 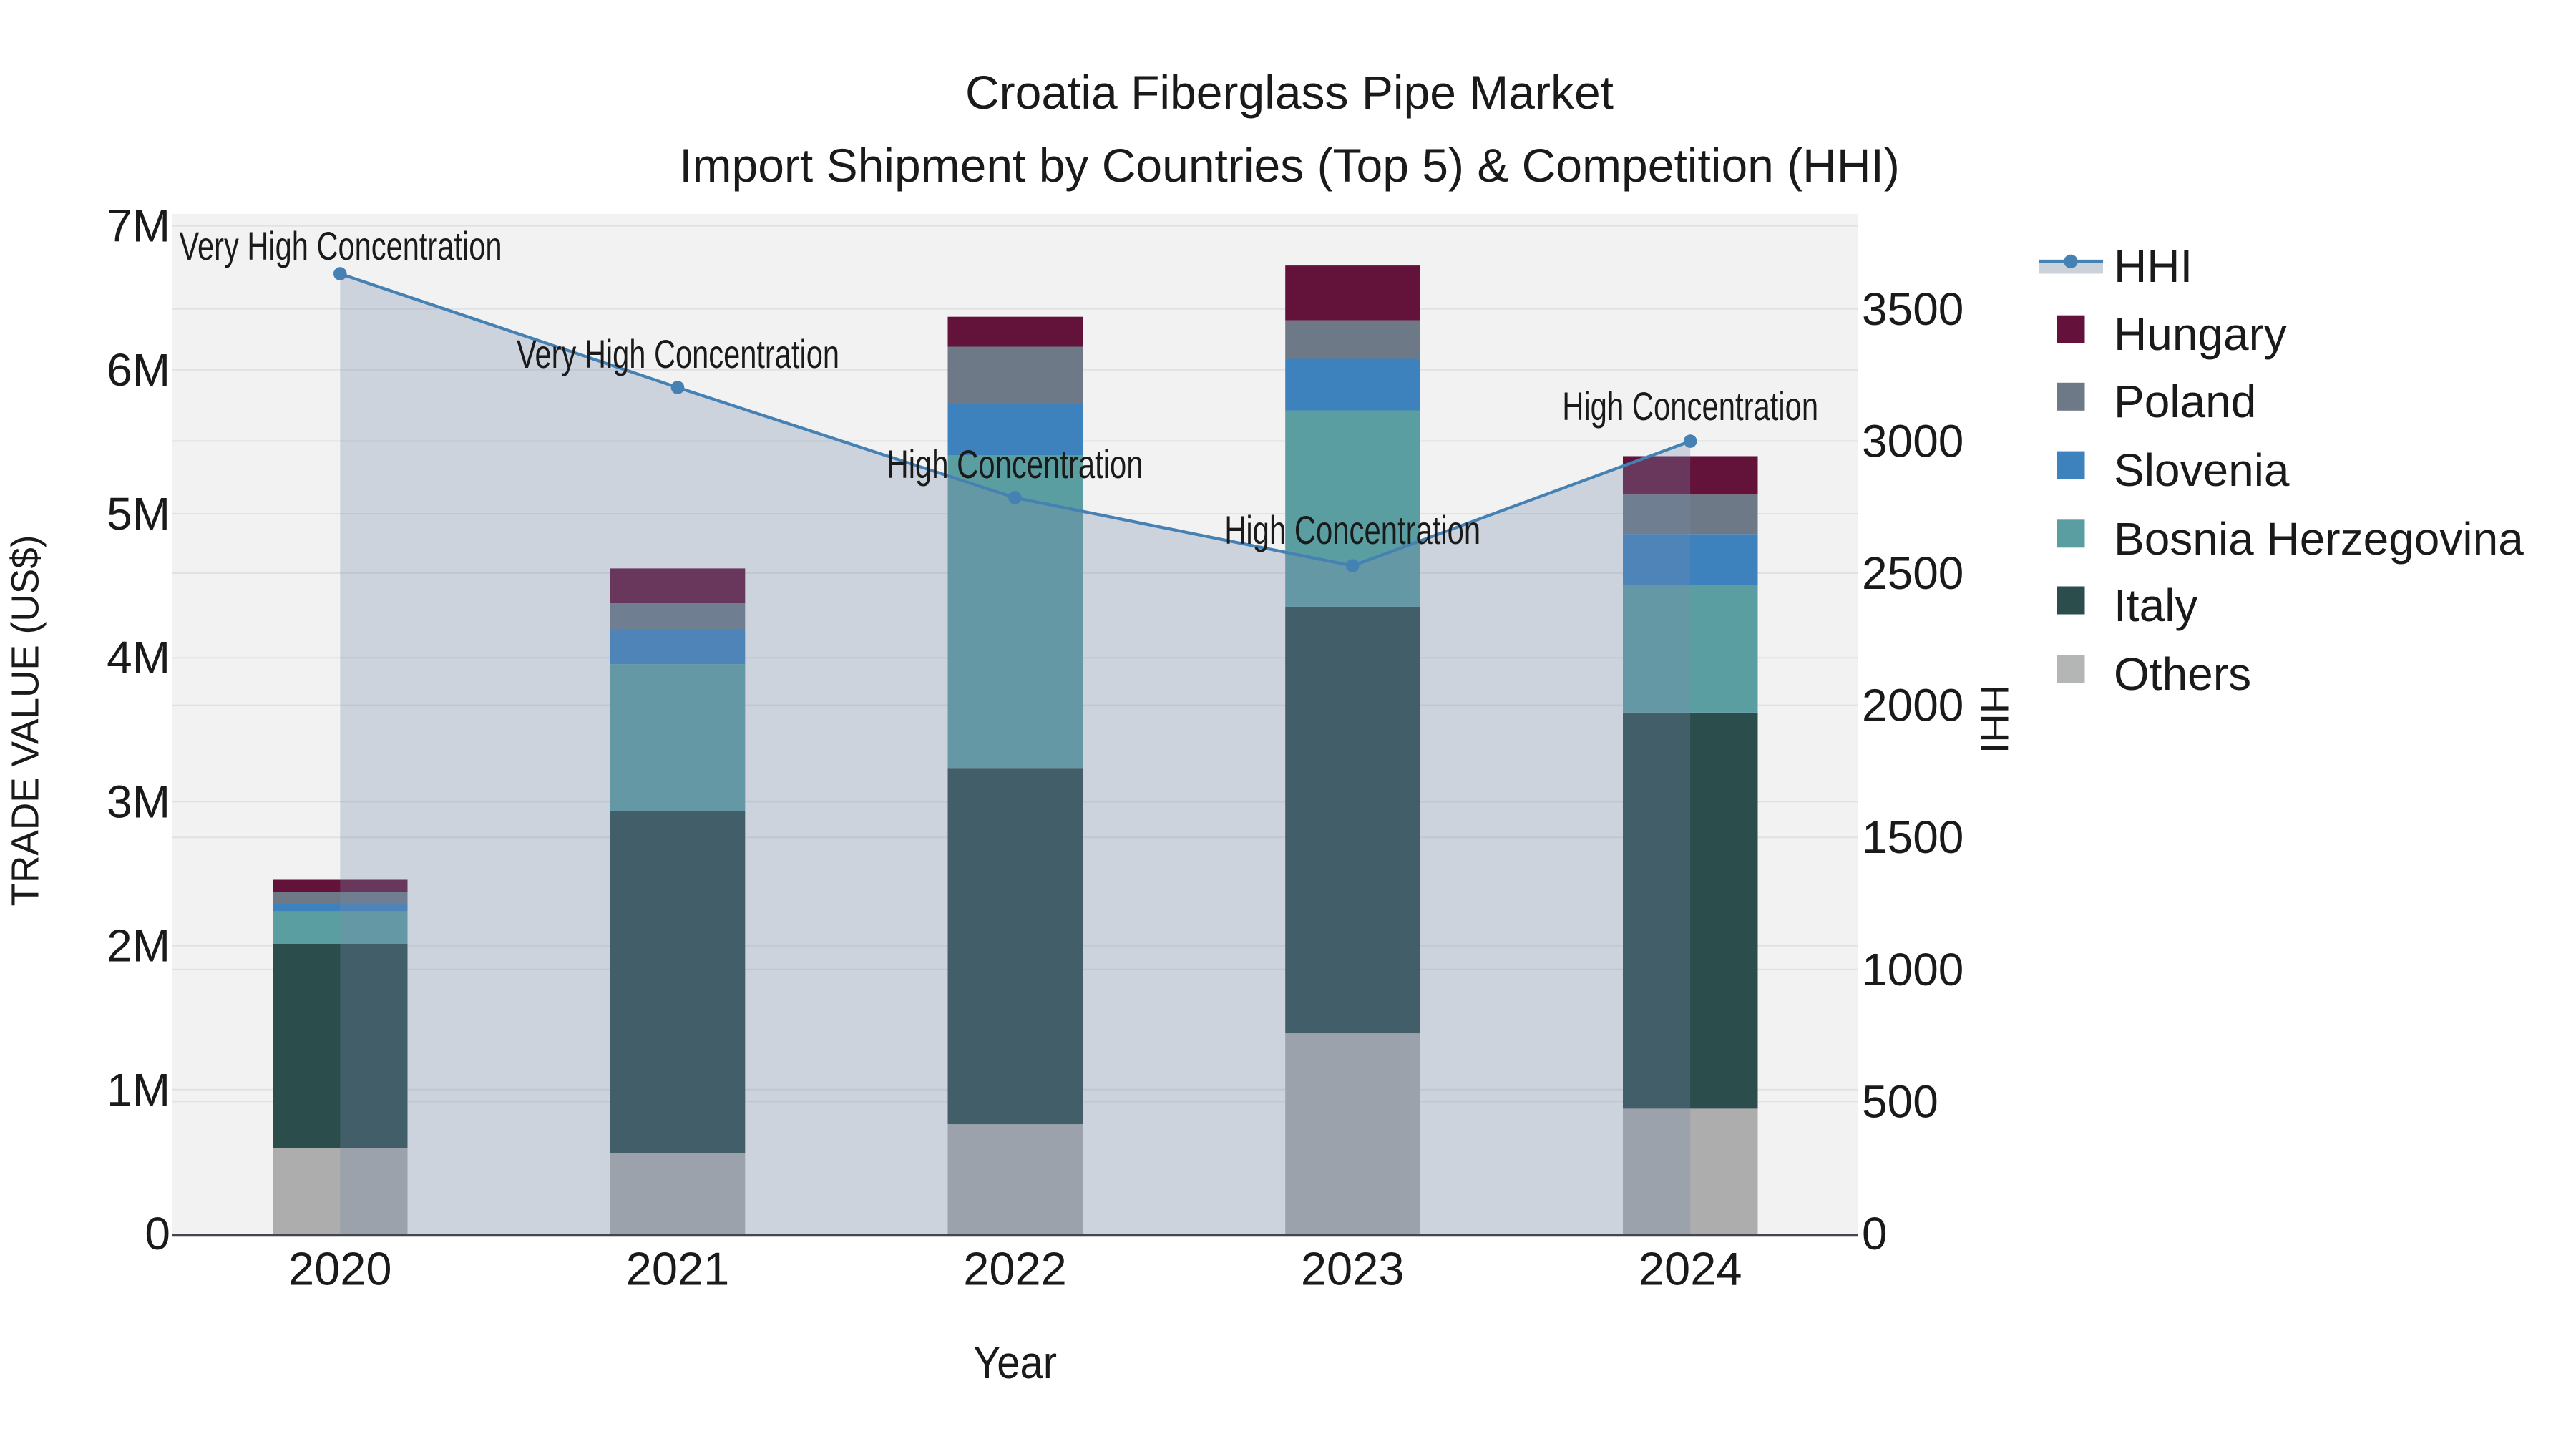 What do you see at coordinates (138, 514) in the screenshot?
I see `svg-text: 5M` at bounding box center [138, 514].